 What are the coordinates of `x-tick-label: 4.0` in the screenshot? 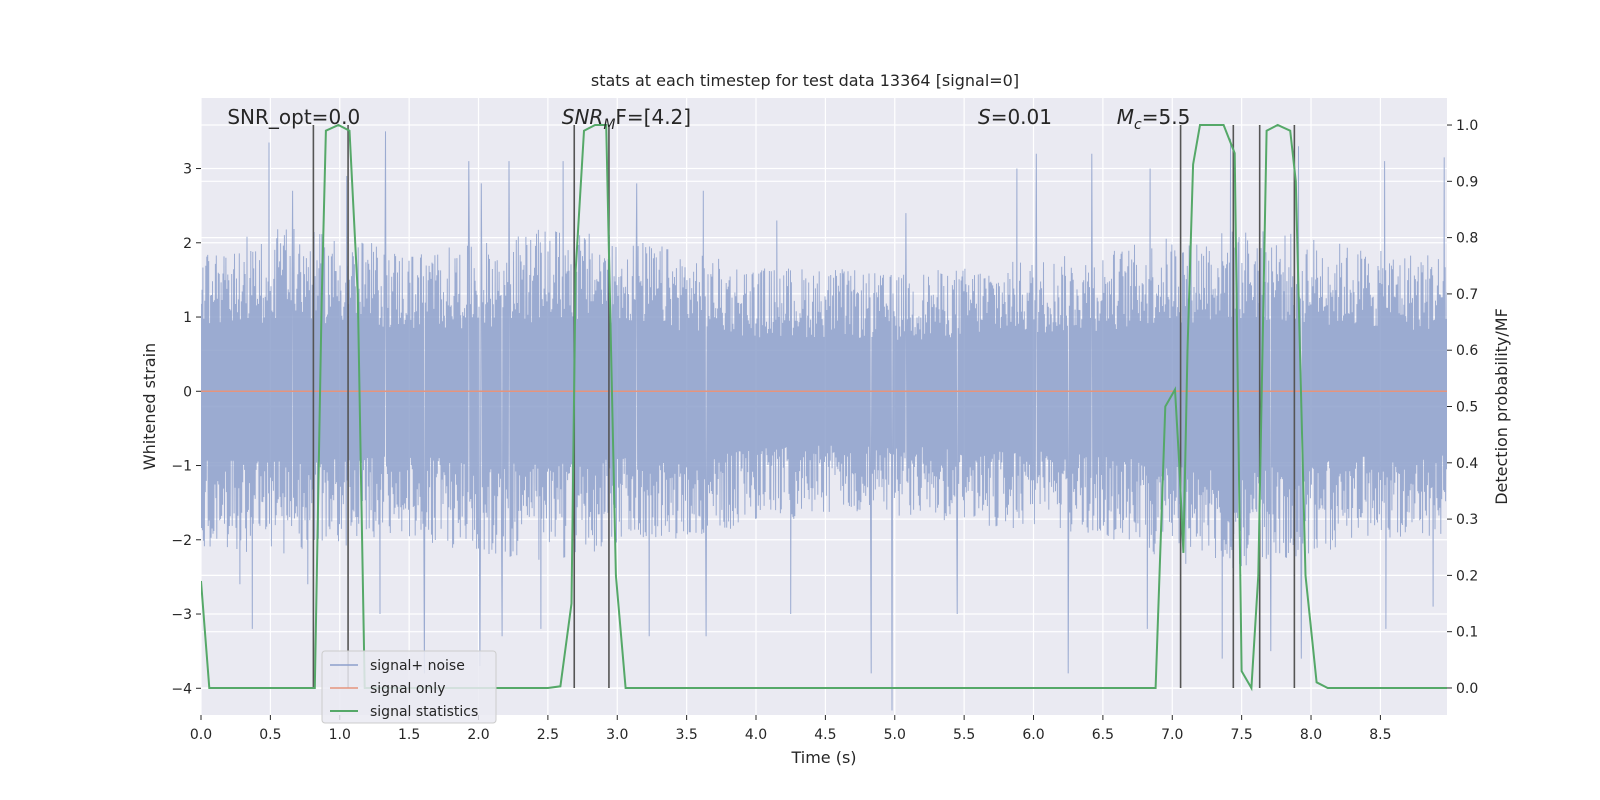 It's located at (756, 735).